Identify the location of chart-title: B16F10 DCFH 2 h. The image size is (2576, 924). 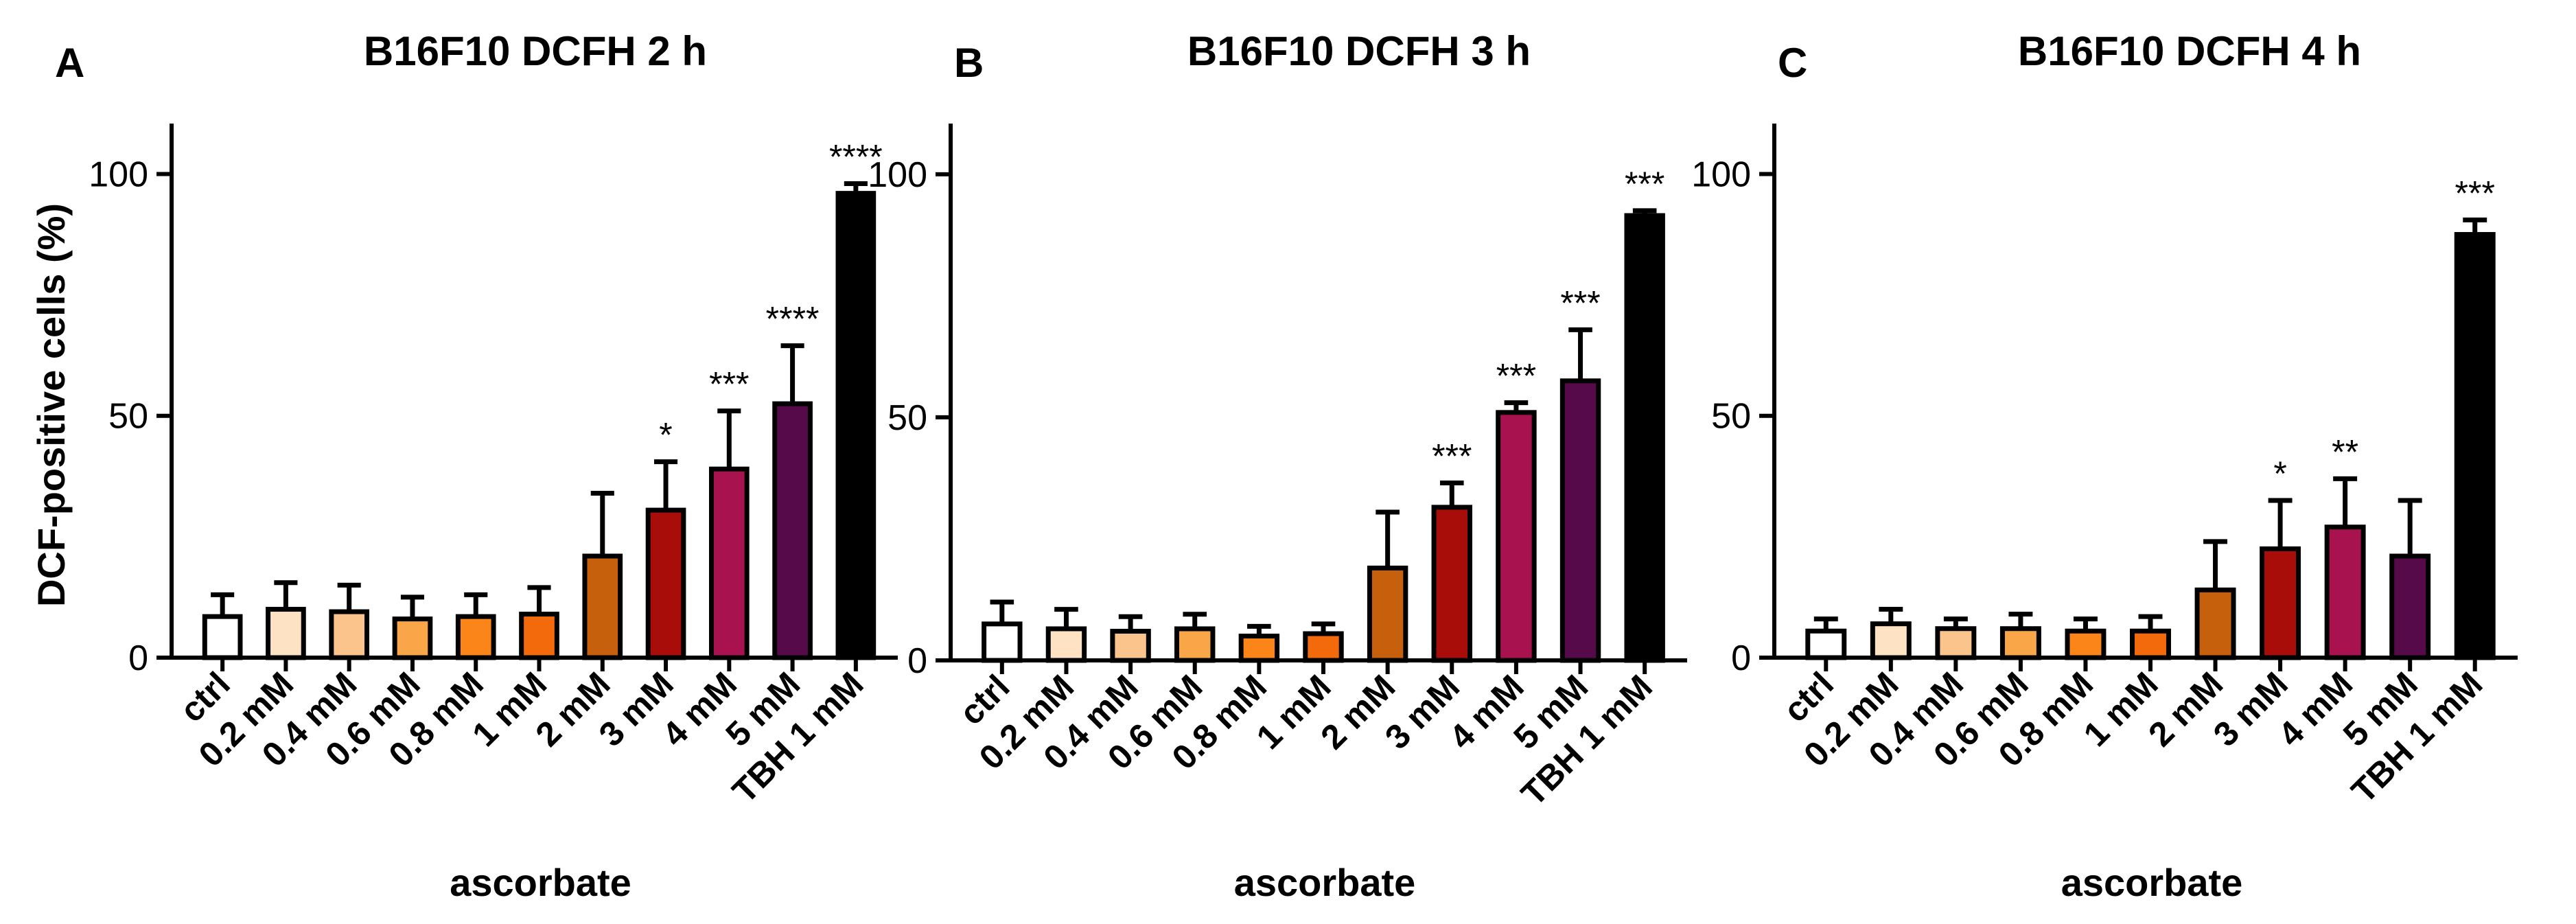
(535, 51).